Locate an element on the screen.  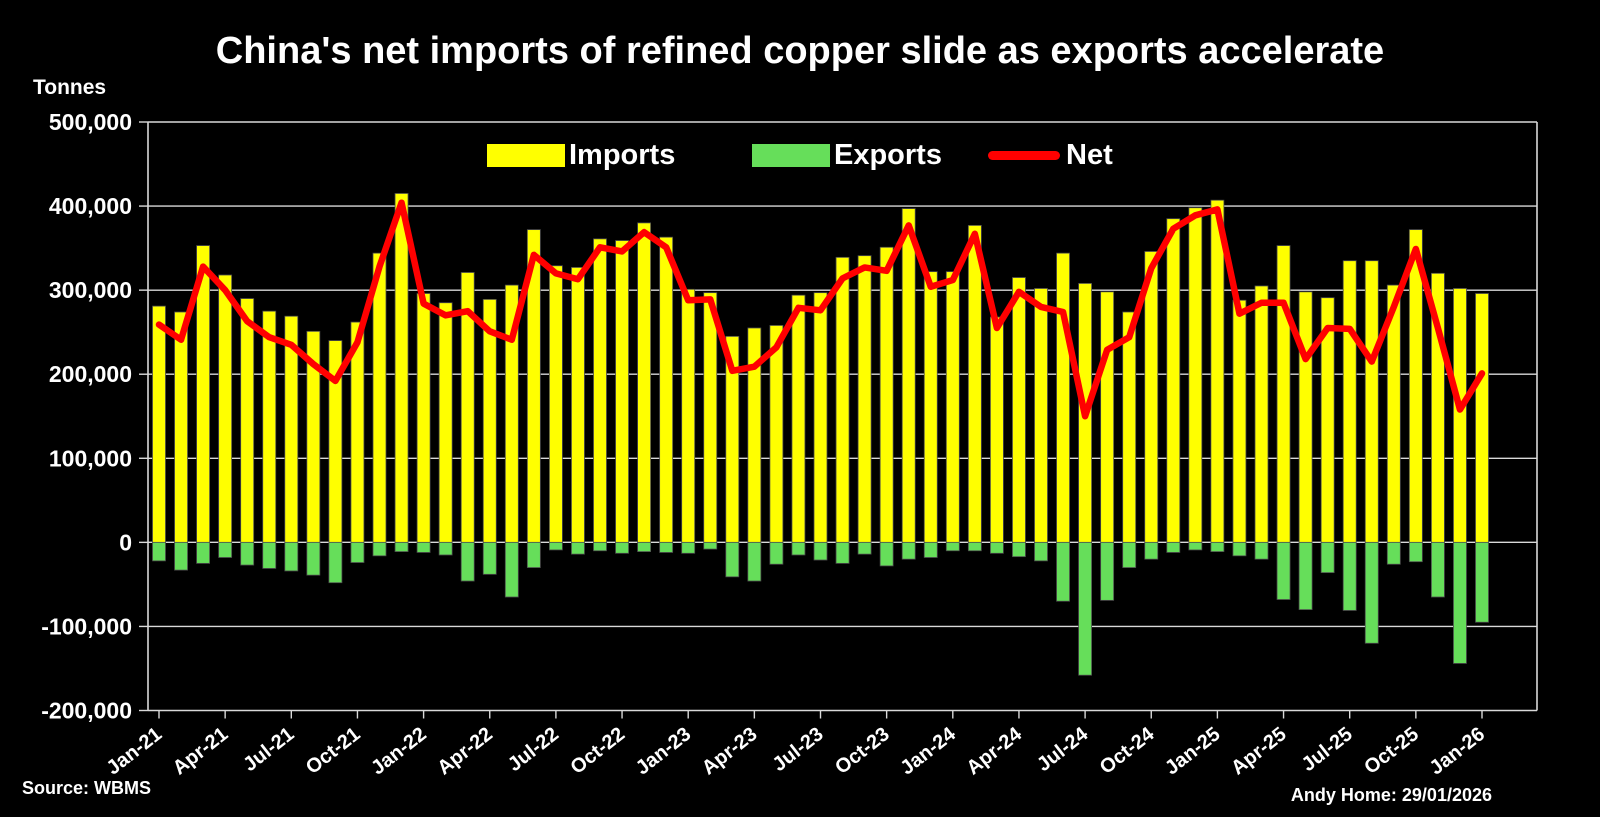
x-axis-tick-label: Oct-24 is located at coordinates (1127, 751).